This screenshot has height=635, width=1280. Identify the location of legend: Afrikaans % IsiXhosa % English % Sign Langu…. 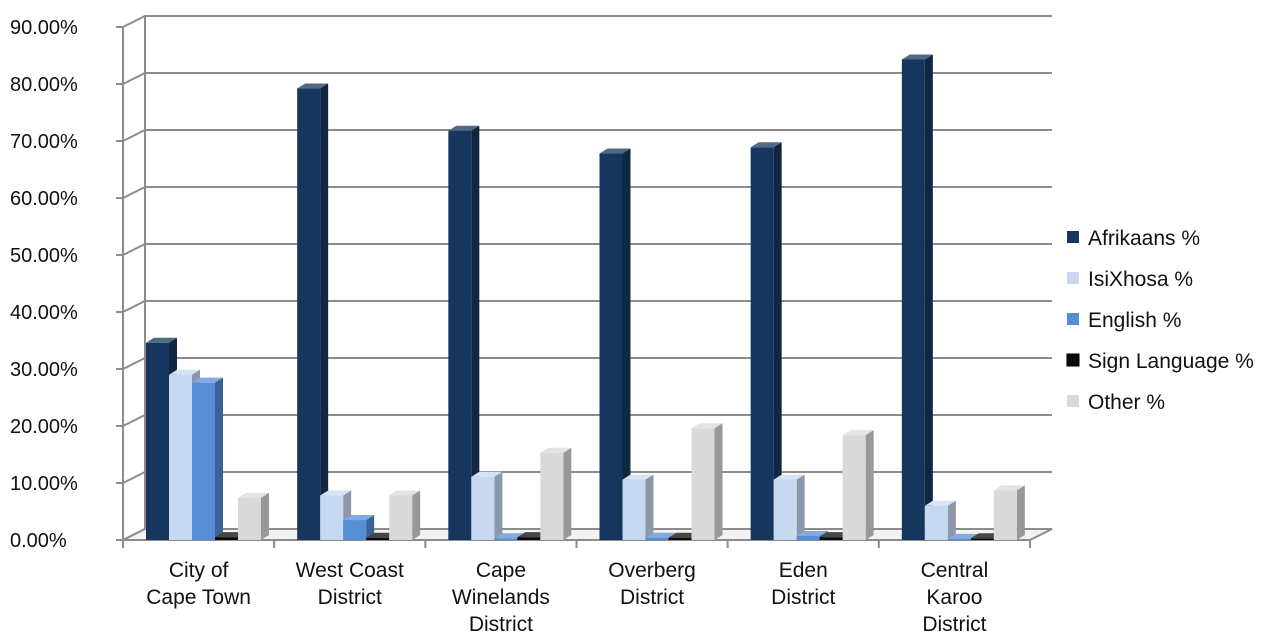
(1160, 320).